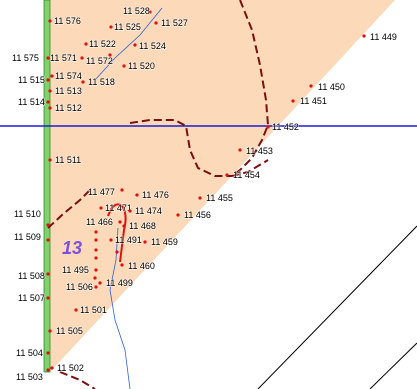  What do you see at coordinates (31, 298) in the screenshot?
I see `point-label: 11 507` at bounding box center [31, 298].